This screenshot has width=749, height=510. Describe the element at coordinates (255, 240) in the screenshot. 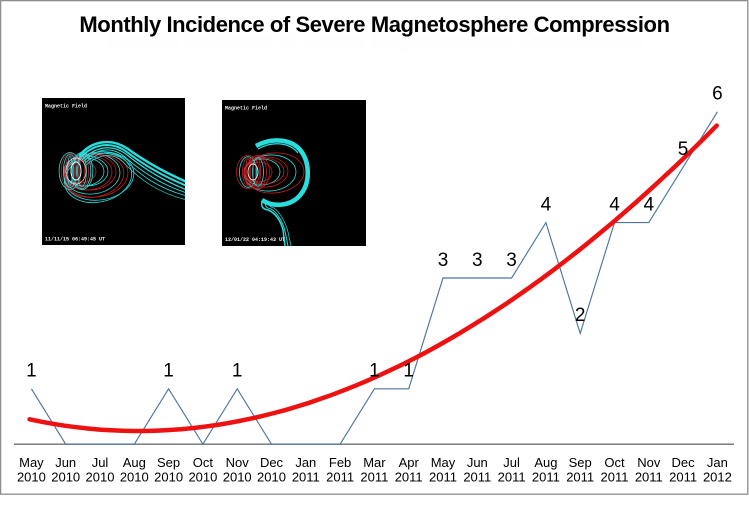

I see `svg-text: 12/01/22 04:19:43 UT` at that location.